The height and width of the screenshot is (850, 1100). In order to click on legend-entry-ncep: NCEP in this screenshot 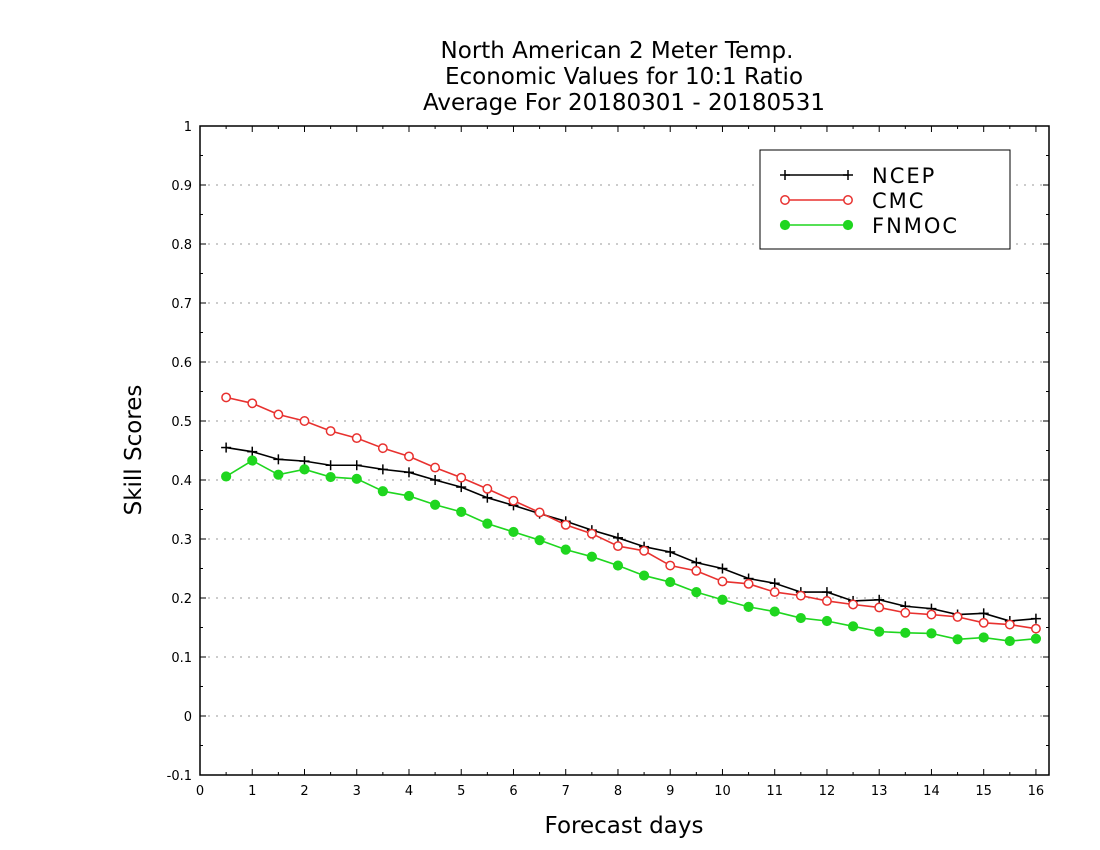, I will do `click(857, 176)`.